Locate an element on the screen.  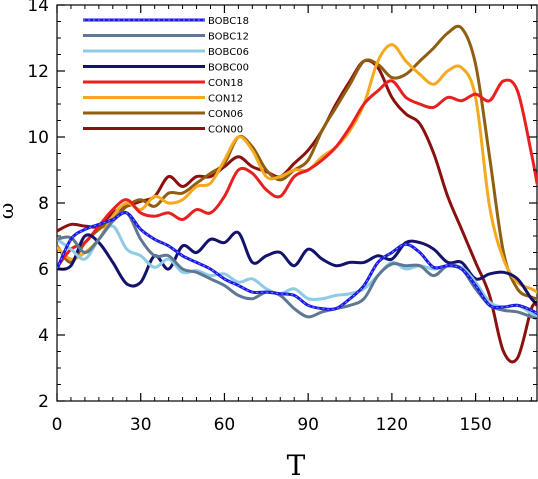
y-tick-label: 8 is located at coordinates (43, 204).